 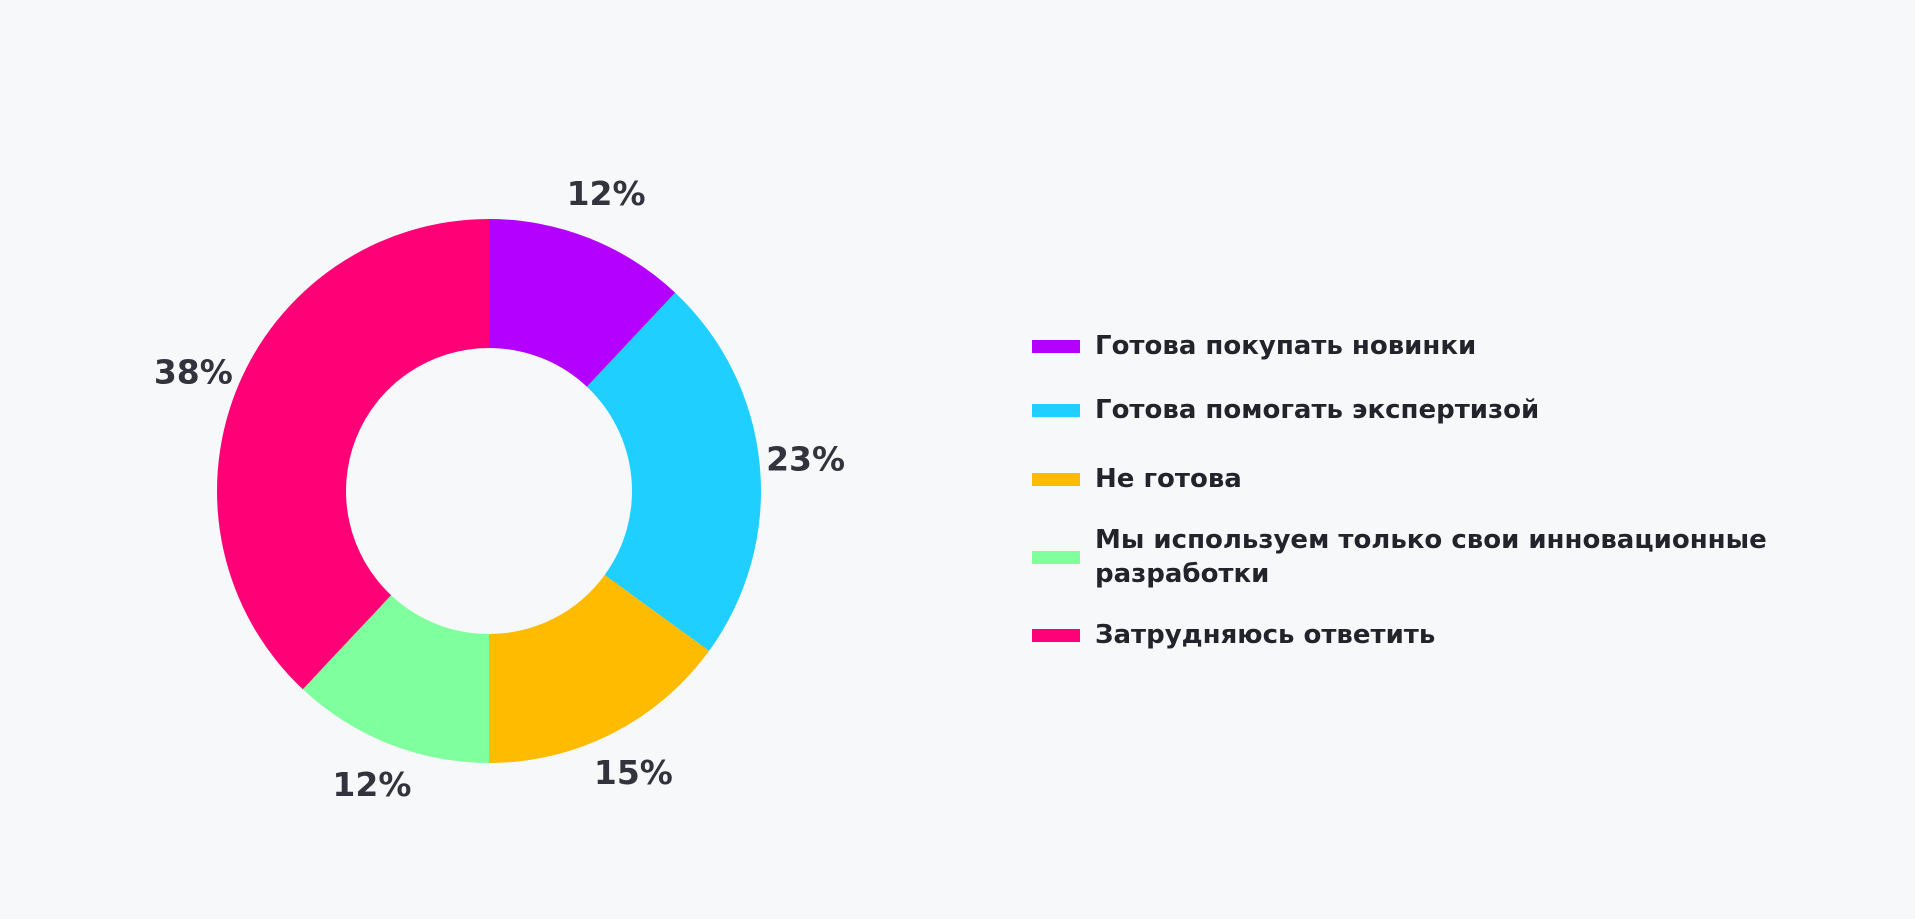 I want to click on legend-item: Готова помогать экспертизой, so click(x=1412, y=410).